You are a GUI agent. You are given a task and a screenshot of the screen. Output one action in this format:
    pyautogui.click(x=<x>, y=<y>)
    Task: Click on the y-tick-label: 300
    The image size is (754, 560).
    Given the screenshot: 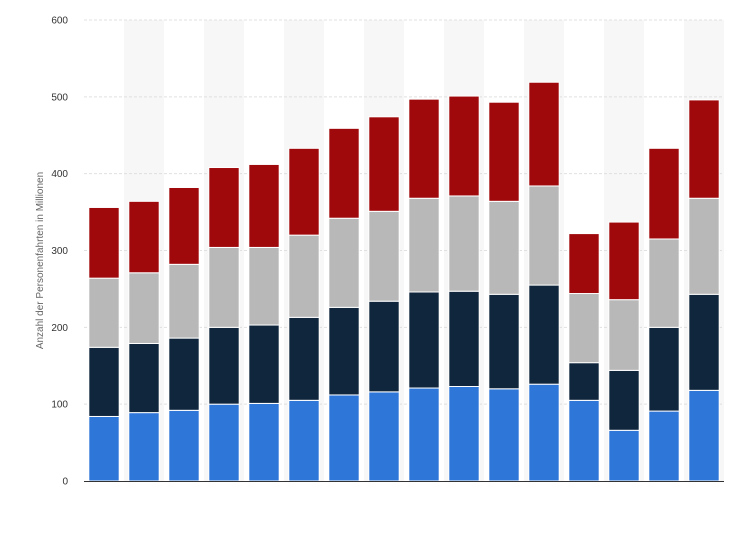 What is the action you would take?
    pyautogui.click(x=59, y=251)
    